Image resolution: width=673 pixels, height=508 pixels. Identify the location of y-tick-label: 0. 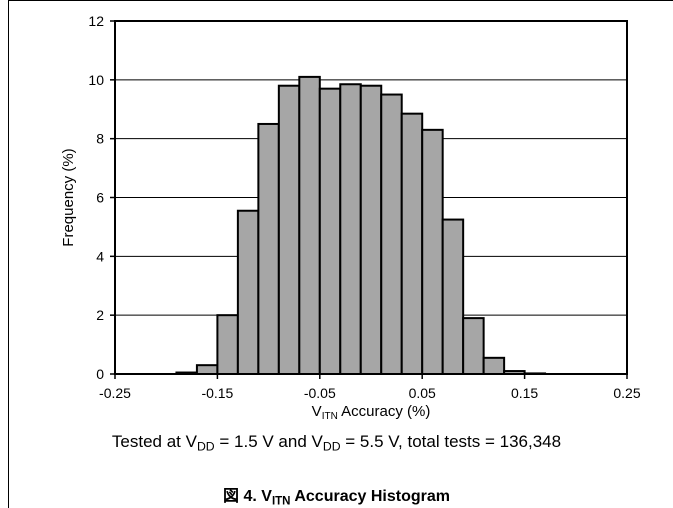
(100, 374).